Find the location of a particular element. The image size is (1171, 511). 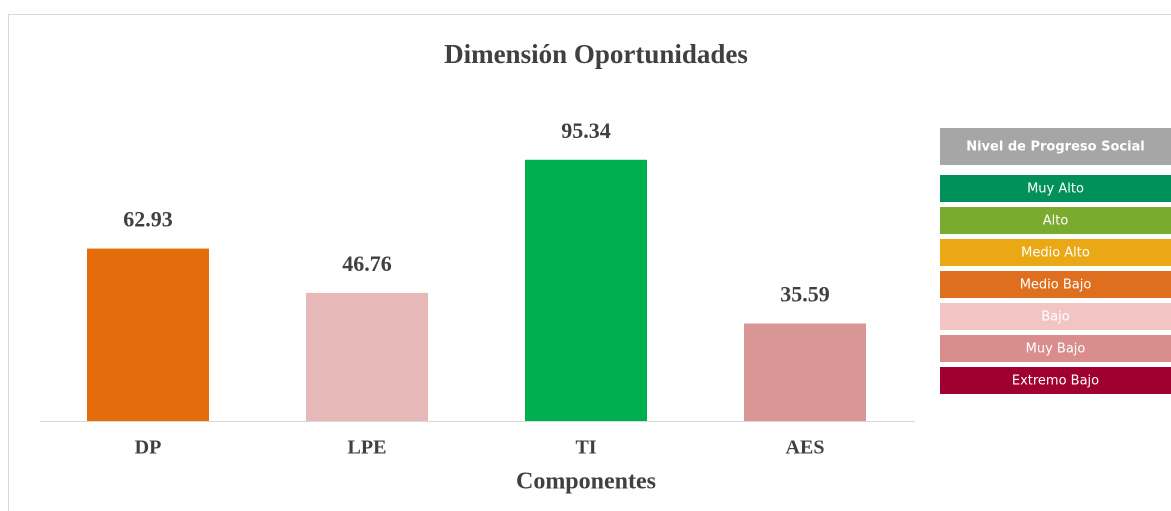

legend-label: Muy Bajo is located at coordinates (1056, 349).